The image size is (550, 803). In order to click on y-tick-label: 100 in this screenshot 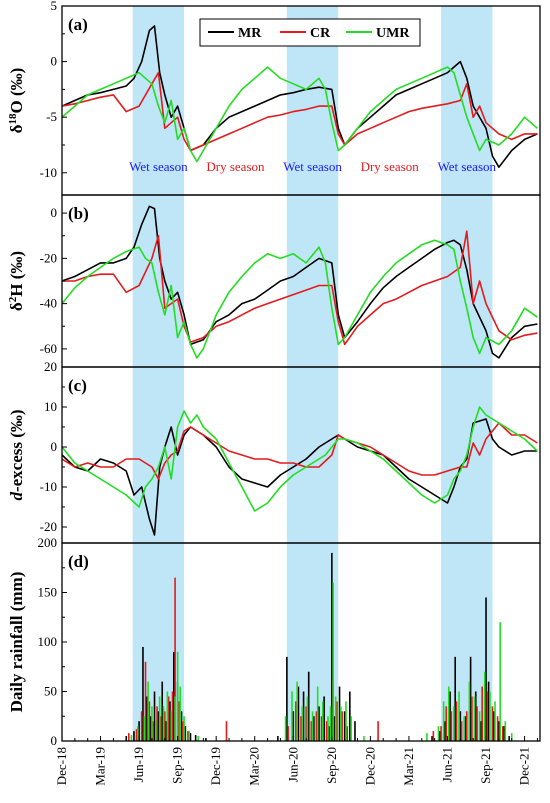, I will do `click(48, 641)`.